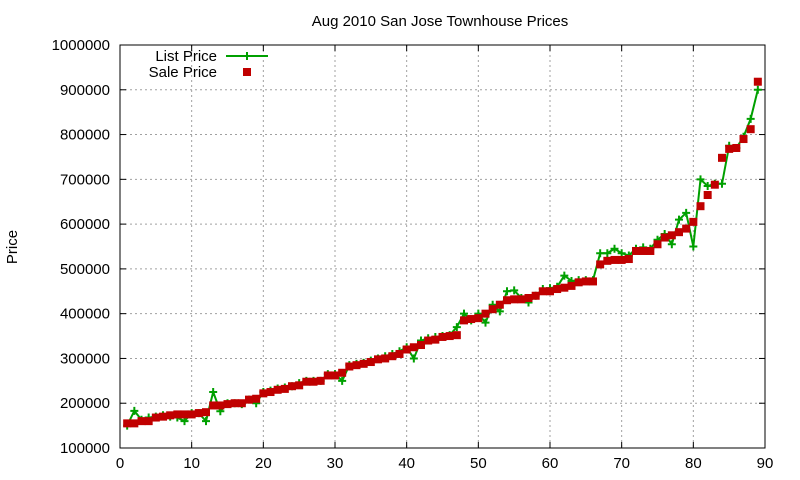  What do you see at coordinates (440, 21) in the screenshot?
I see `chart-title: Aug 2010 San Jose Townhouse Prices` at bounding box center [440, 21].